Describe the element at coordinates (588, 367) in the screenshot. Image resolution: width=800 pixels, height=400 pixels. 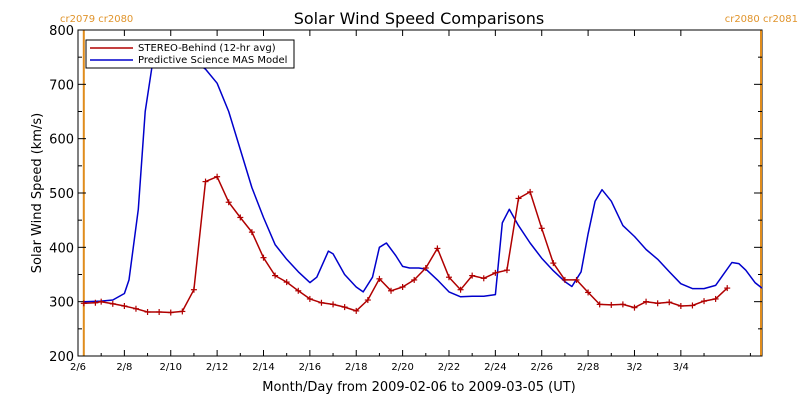
I see `x-tick-label: 2/28` at that location.